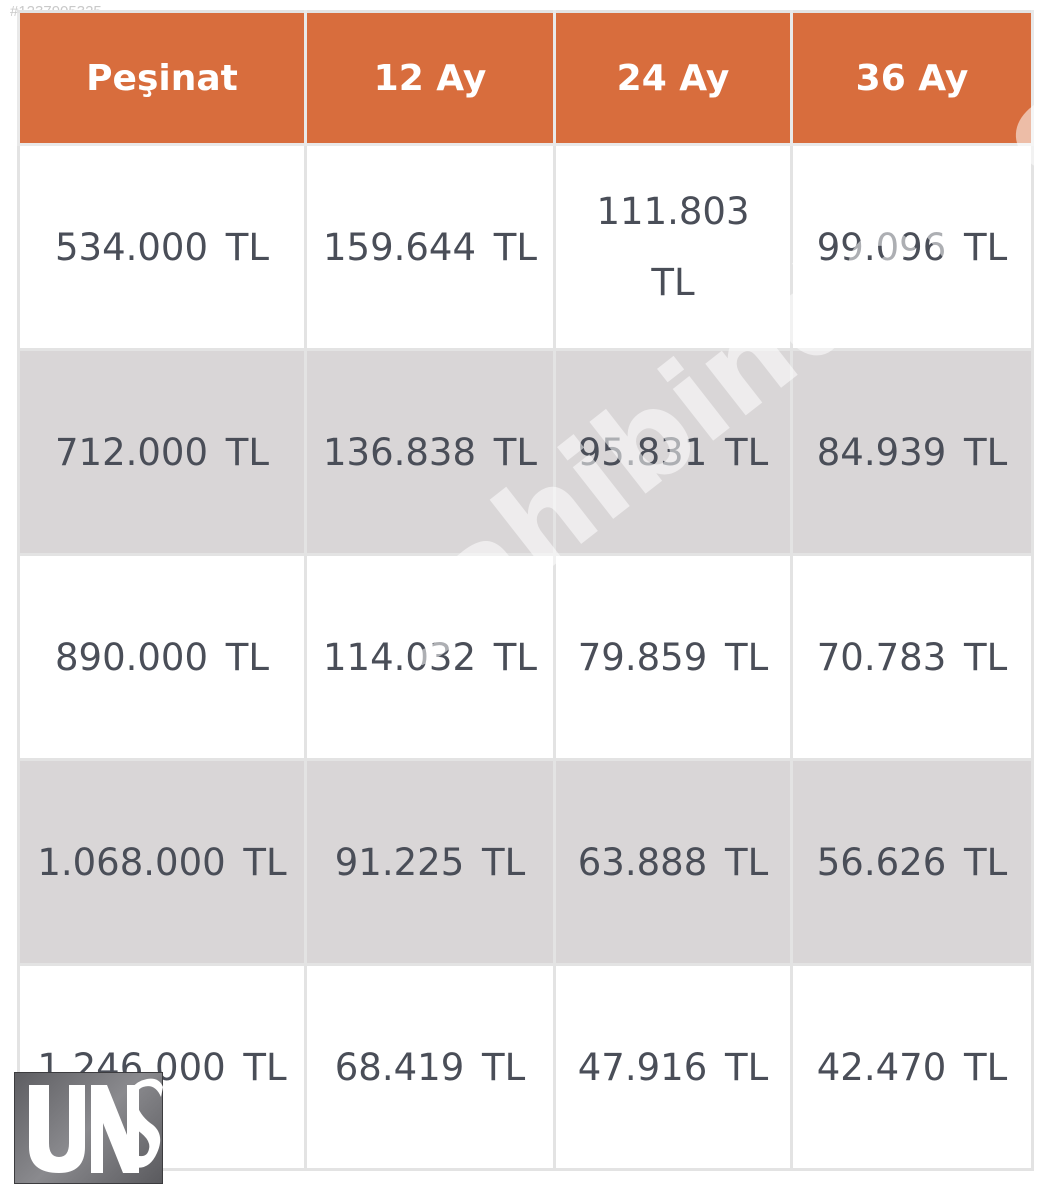 The height and width of the screenshot is (1200, 1038). What do you see at coordinates (162, 657) in the screenshot?
I see `down-payment-cell: 890.000 TL` at bounding box center [162, 657].